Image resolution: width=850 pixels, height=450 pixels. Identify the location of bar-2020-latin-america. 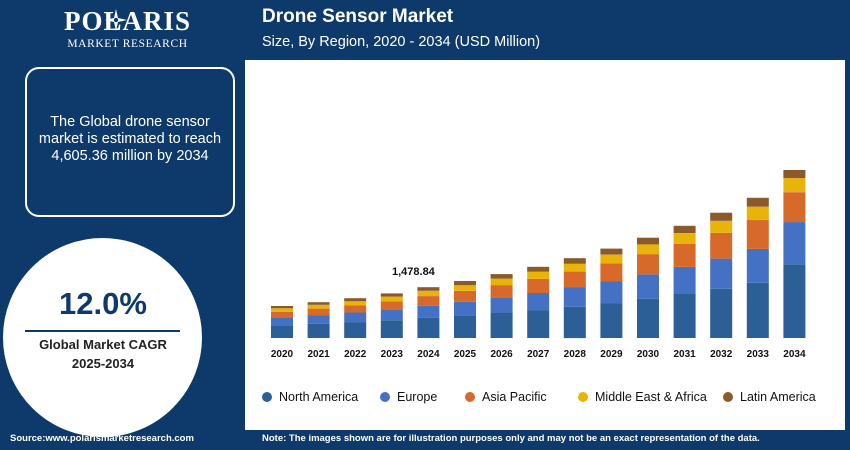
(282, 307).